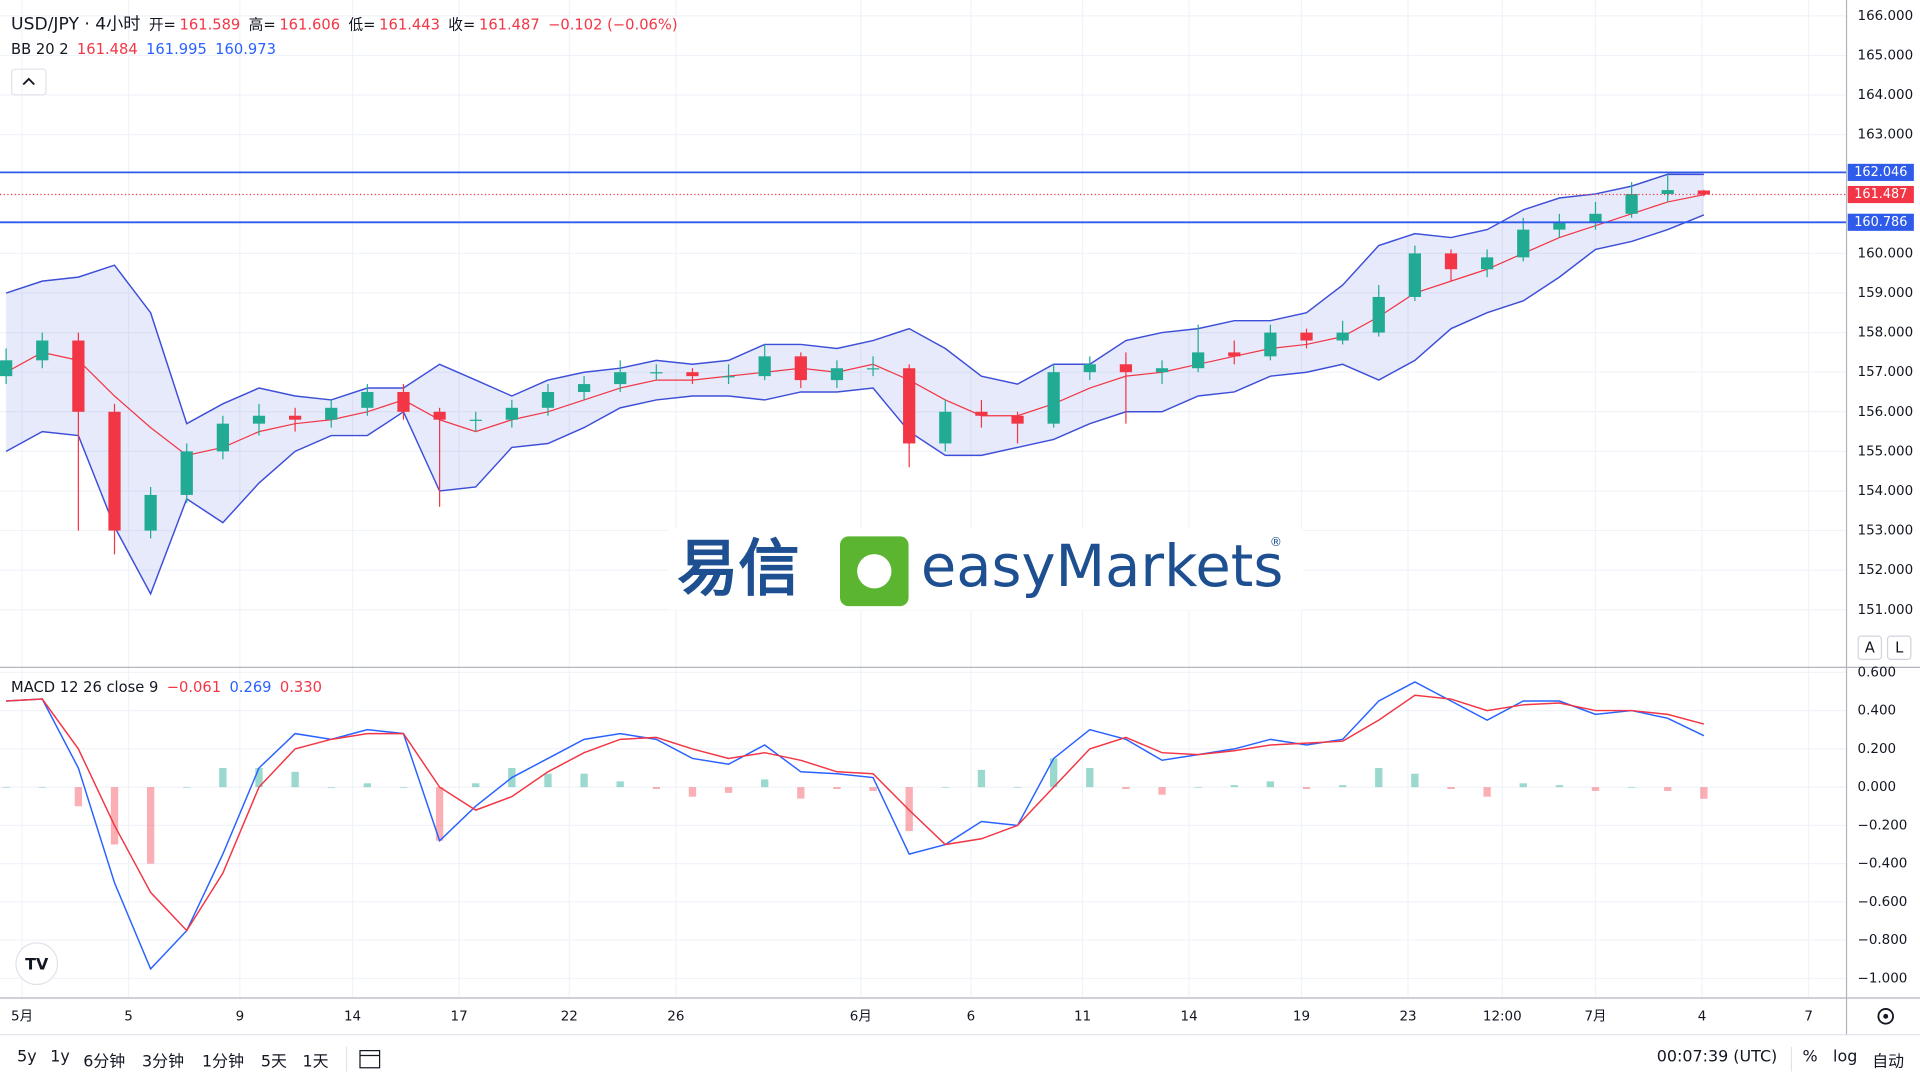 The width and height of the screenshot is (1920, 1080). Describe the element at coordinates (509, 24) in the screenshot. I see `close-value: 161.487` at that location.